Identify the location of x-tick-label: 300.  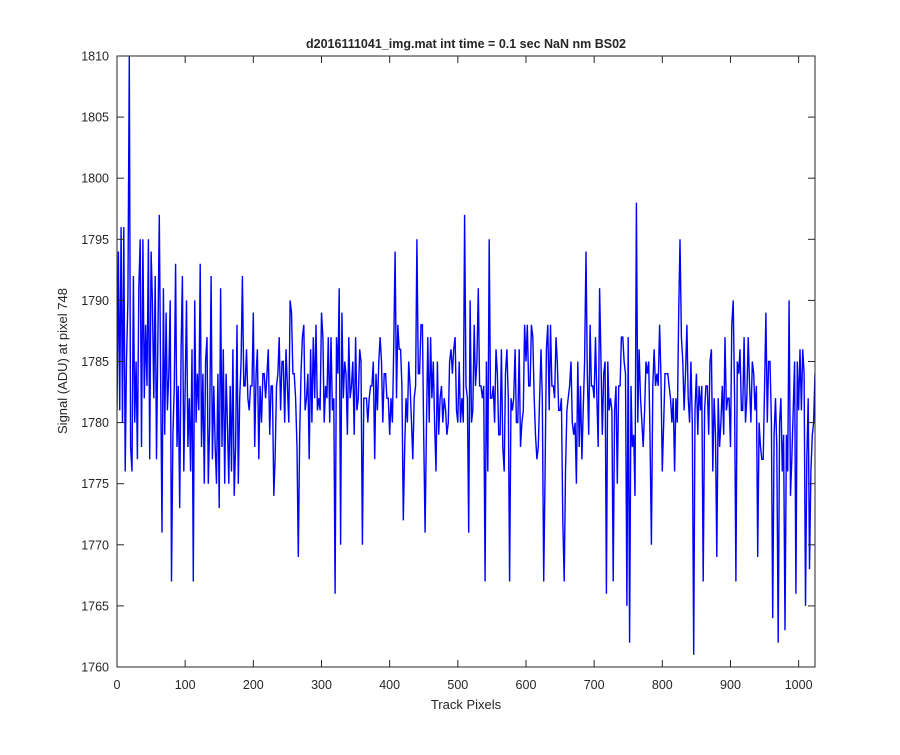
(321, 685).